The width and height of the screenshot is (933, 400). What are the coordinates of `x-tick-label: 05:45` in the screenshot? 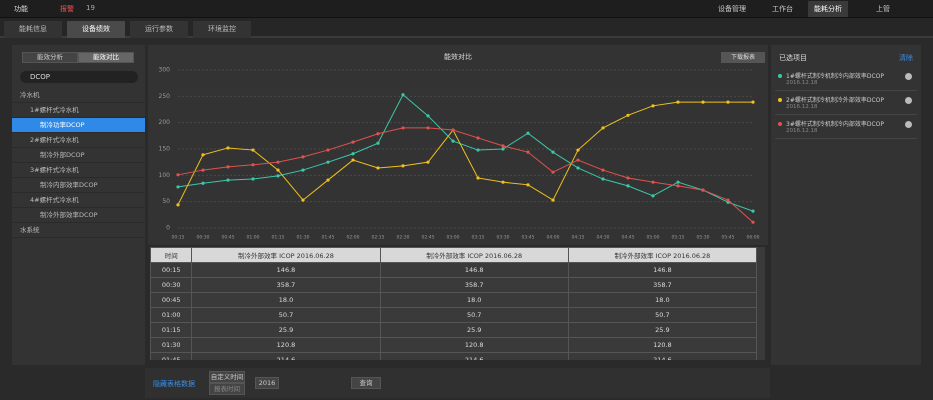 It's located at (728, 238).